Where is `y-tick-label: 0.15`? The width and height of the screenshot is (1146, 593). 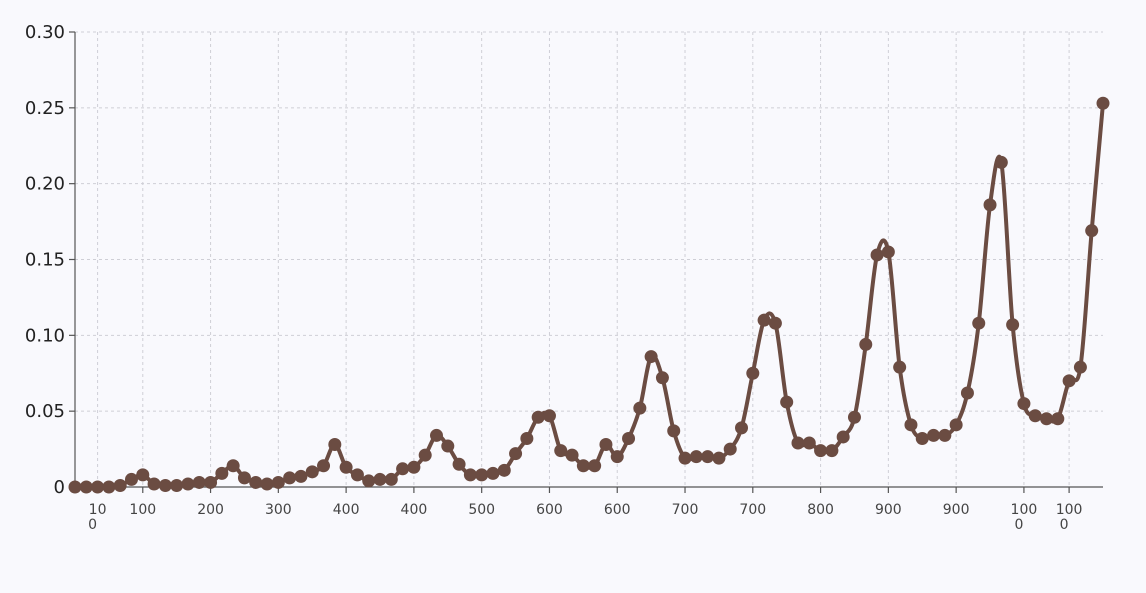 y-tick-label: 0.15 is located at coordinates (45, 260).